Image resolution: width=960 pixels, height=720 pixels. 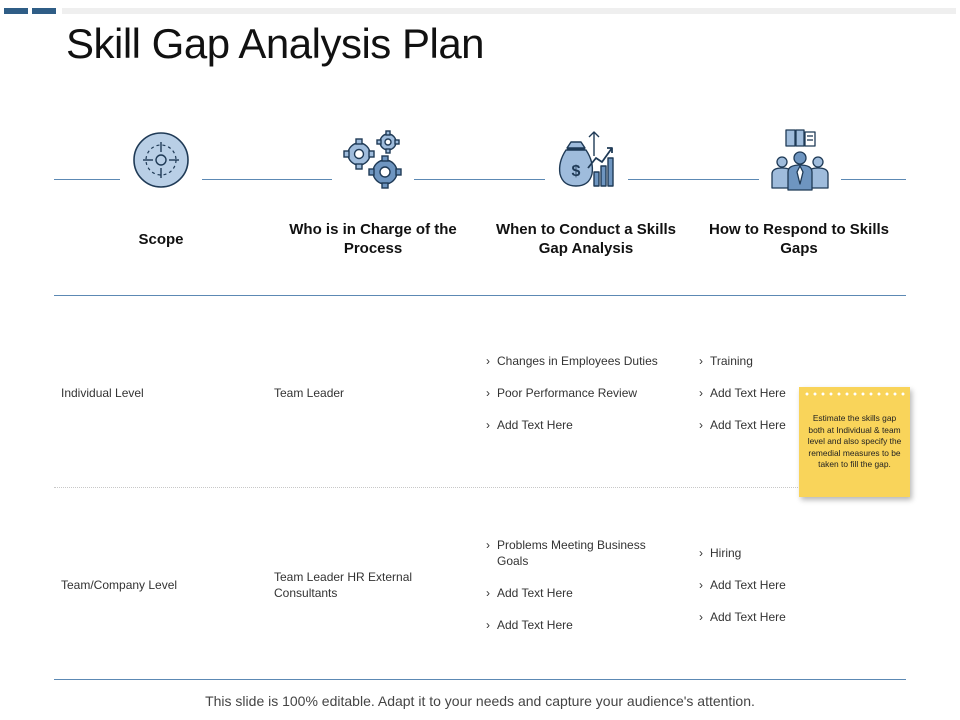 What do you see at coordinates (581, 553) in the screenshot?
I see `list-item: Problems Meeting Business Goals` at bounding box center [581, 553].